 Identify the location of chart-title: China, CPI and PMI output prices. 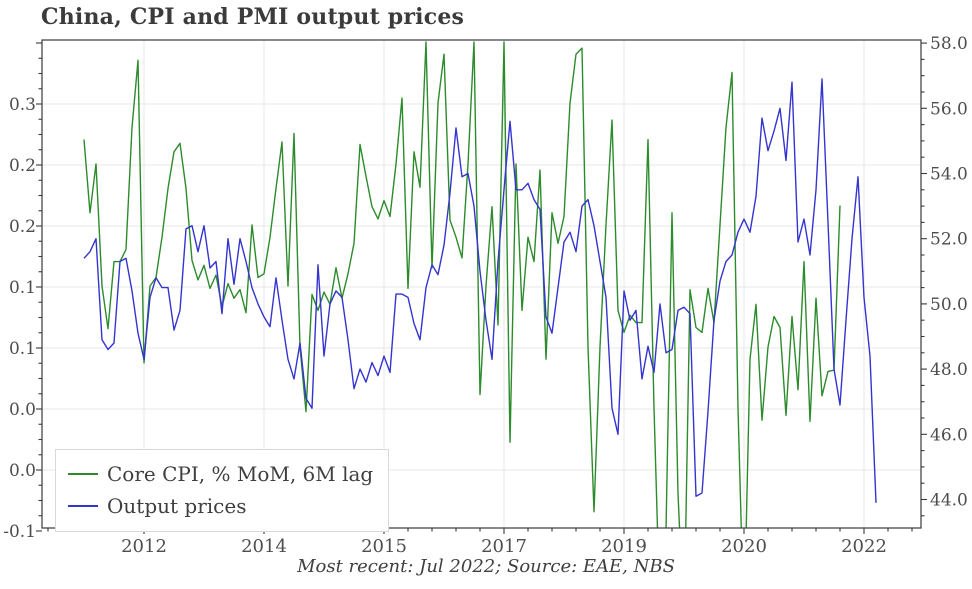
(253, 17).